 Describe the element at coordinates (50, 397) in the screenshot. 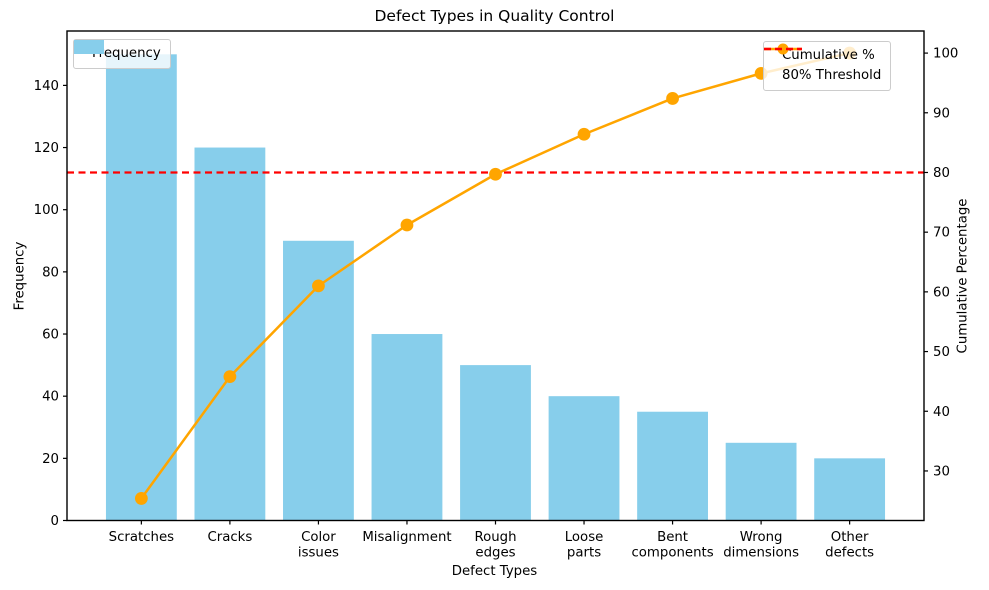

I see `left-tick-label-40: 40` at that location.